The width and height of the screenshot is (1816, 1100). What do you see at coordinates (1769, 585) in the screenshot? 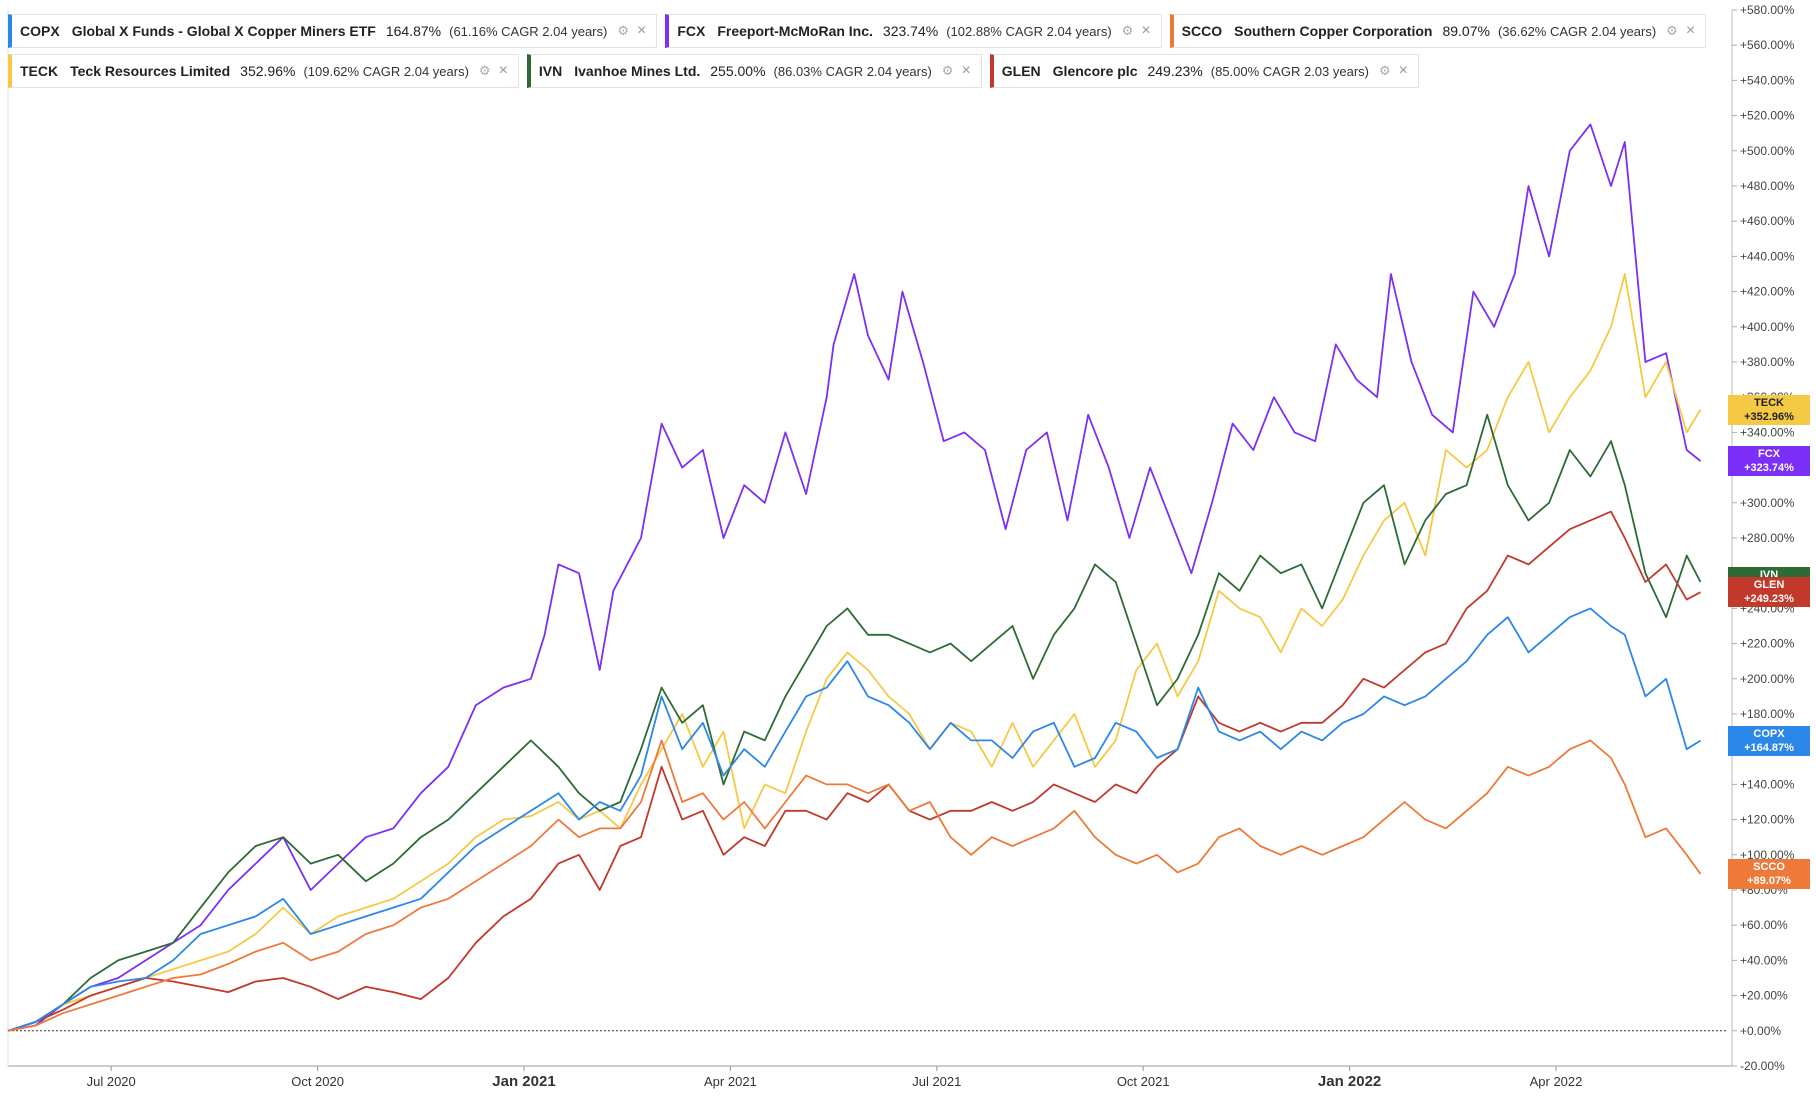
I see `end-tag-symbol: GLEN` at bounding box center [1769, 585].